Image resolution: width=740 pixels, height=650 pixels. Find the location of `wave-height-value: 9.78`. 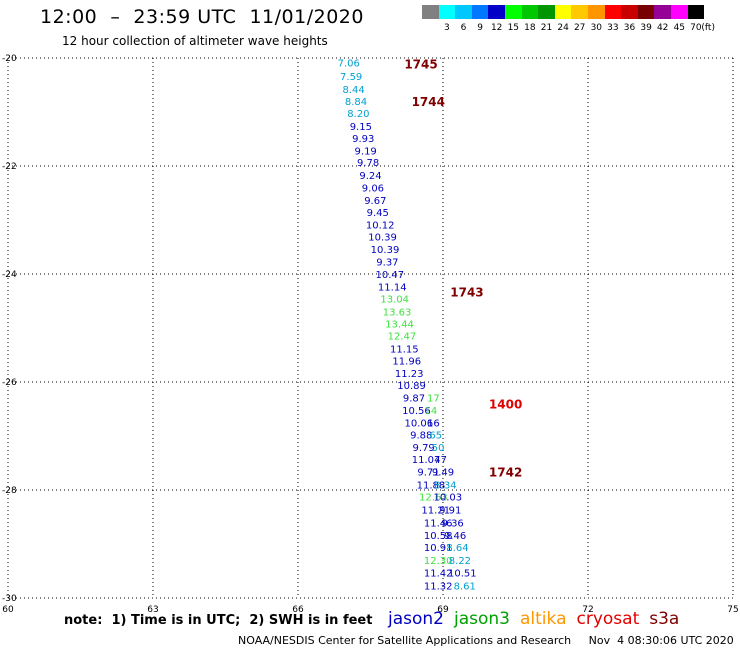

wave-height-value: 9.78 is located at coordinates (368, 163).